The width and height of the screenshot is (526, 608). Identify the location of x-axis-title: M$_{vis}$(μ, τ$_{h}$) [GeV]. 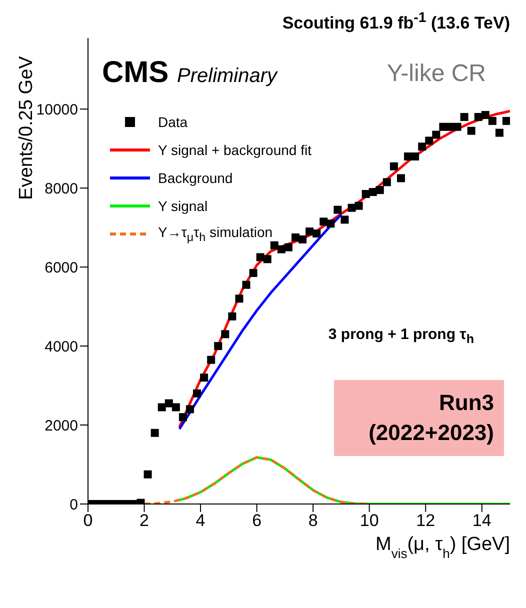
(443, 547).